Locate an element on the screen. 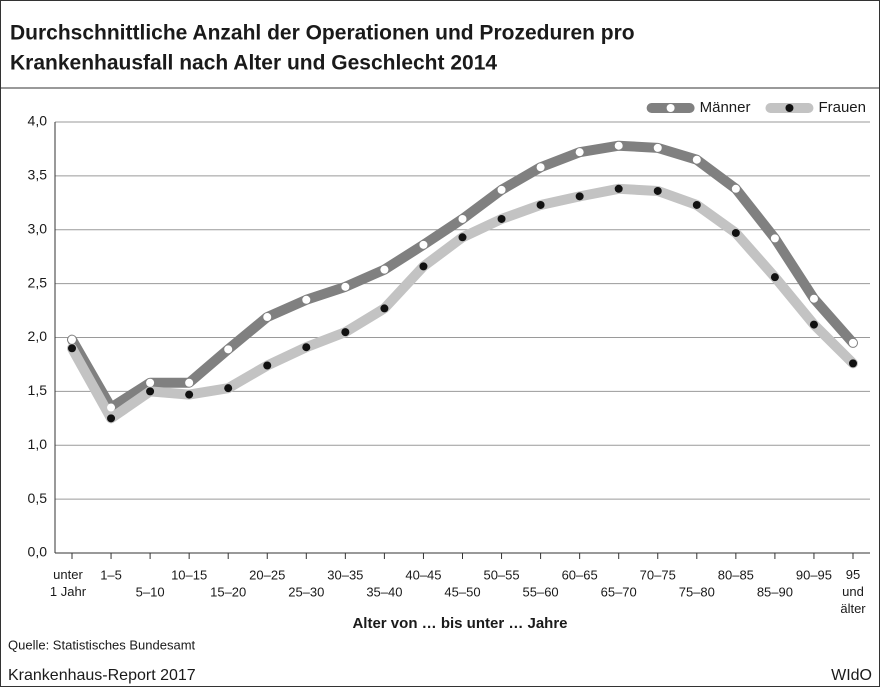 This screenshot has height=687, width=880. x-tick-label: 10–15 is located at coordinates (189, 574).